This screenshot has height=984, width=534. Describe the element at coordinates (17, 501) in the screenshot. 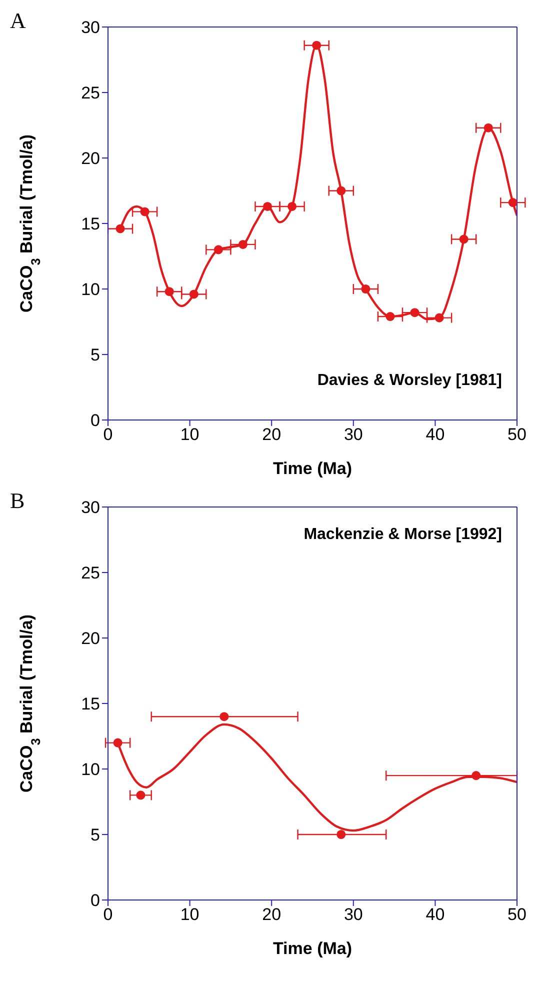

I see `chart-title: B` at that location.